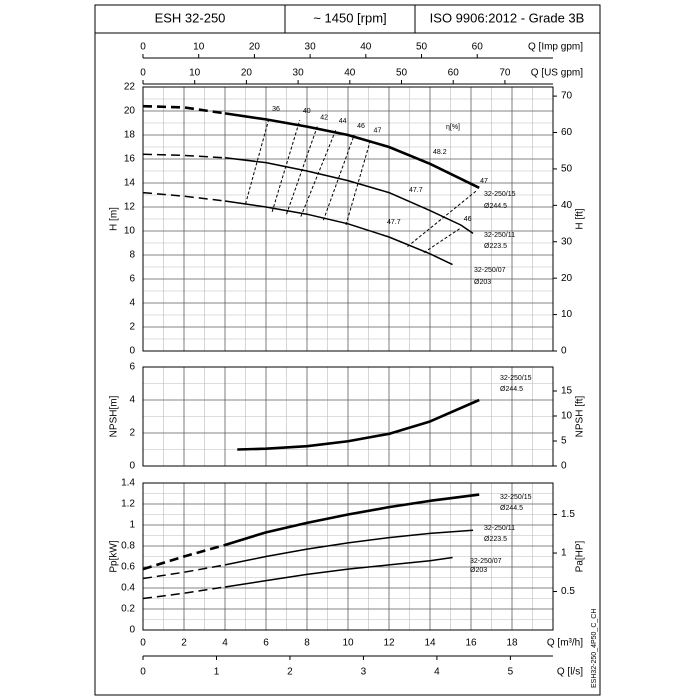 The height and width of the screenshot is (700, 700). What do you see at coordinates (132, 525) in the screenshot?
I see `y-tick-label: 1` at bounding box center [132, 525].